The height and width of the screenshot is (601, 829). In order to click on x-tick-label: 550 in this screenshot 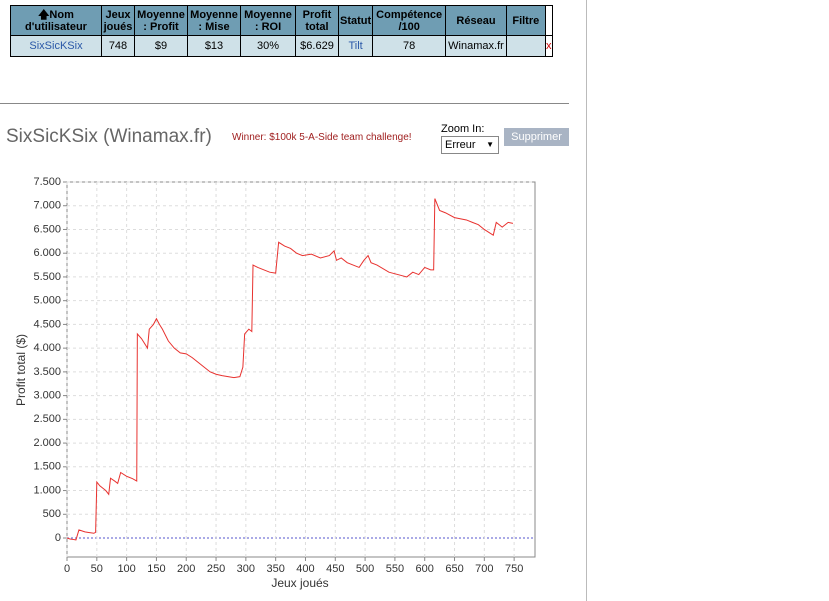, I will do `click(395, 569)`.